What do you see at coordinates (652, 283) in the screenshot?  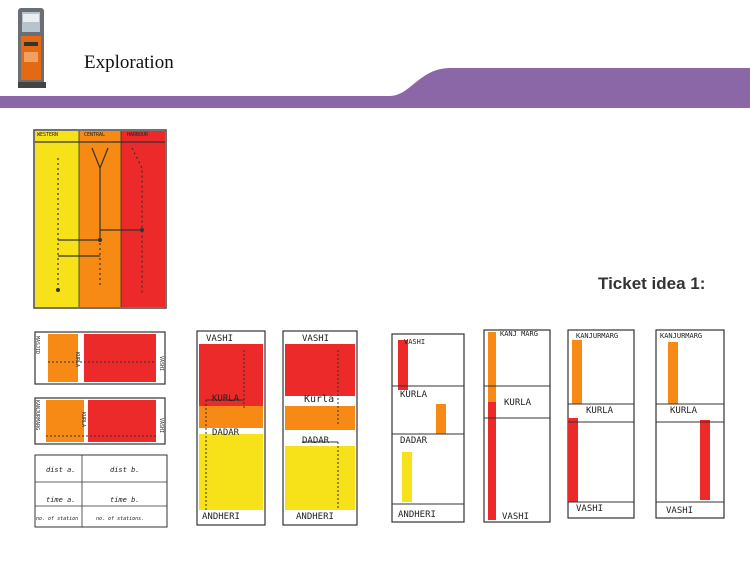 I see `ticket-idea-caption: Ticket idea 1:` at bounding box center [652, 283].